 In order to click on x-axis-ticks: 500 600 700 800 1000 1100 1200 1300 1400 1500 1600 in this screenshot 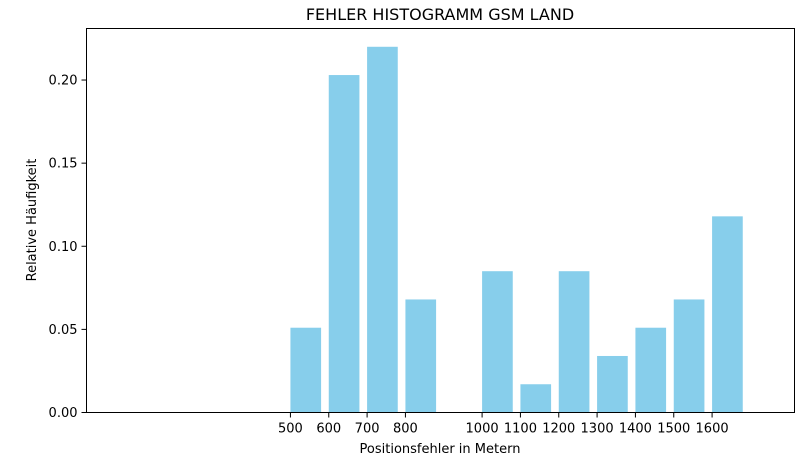, I will do `click(503, 424)`.